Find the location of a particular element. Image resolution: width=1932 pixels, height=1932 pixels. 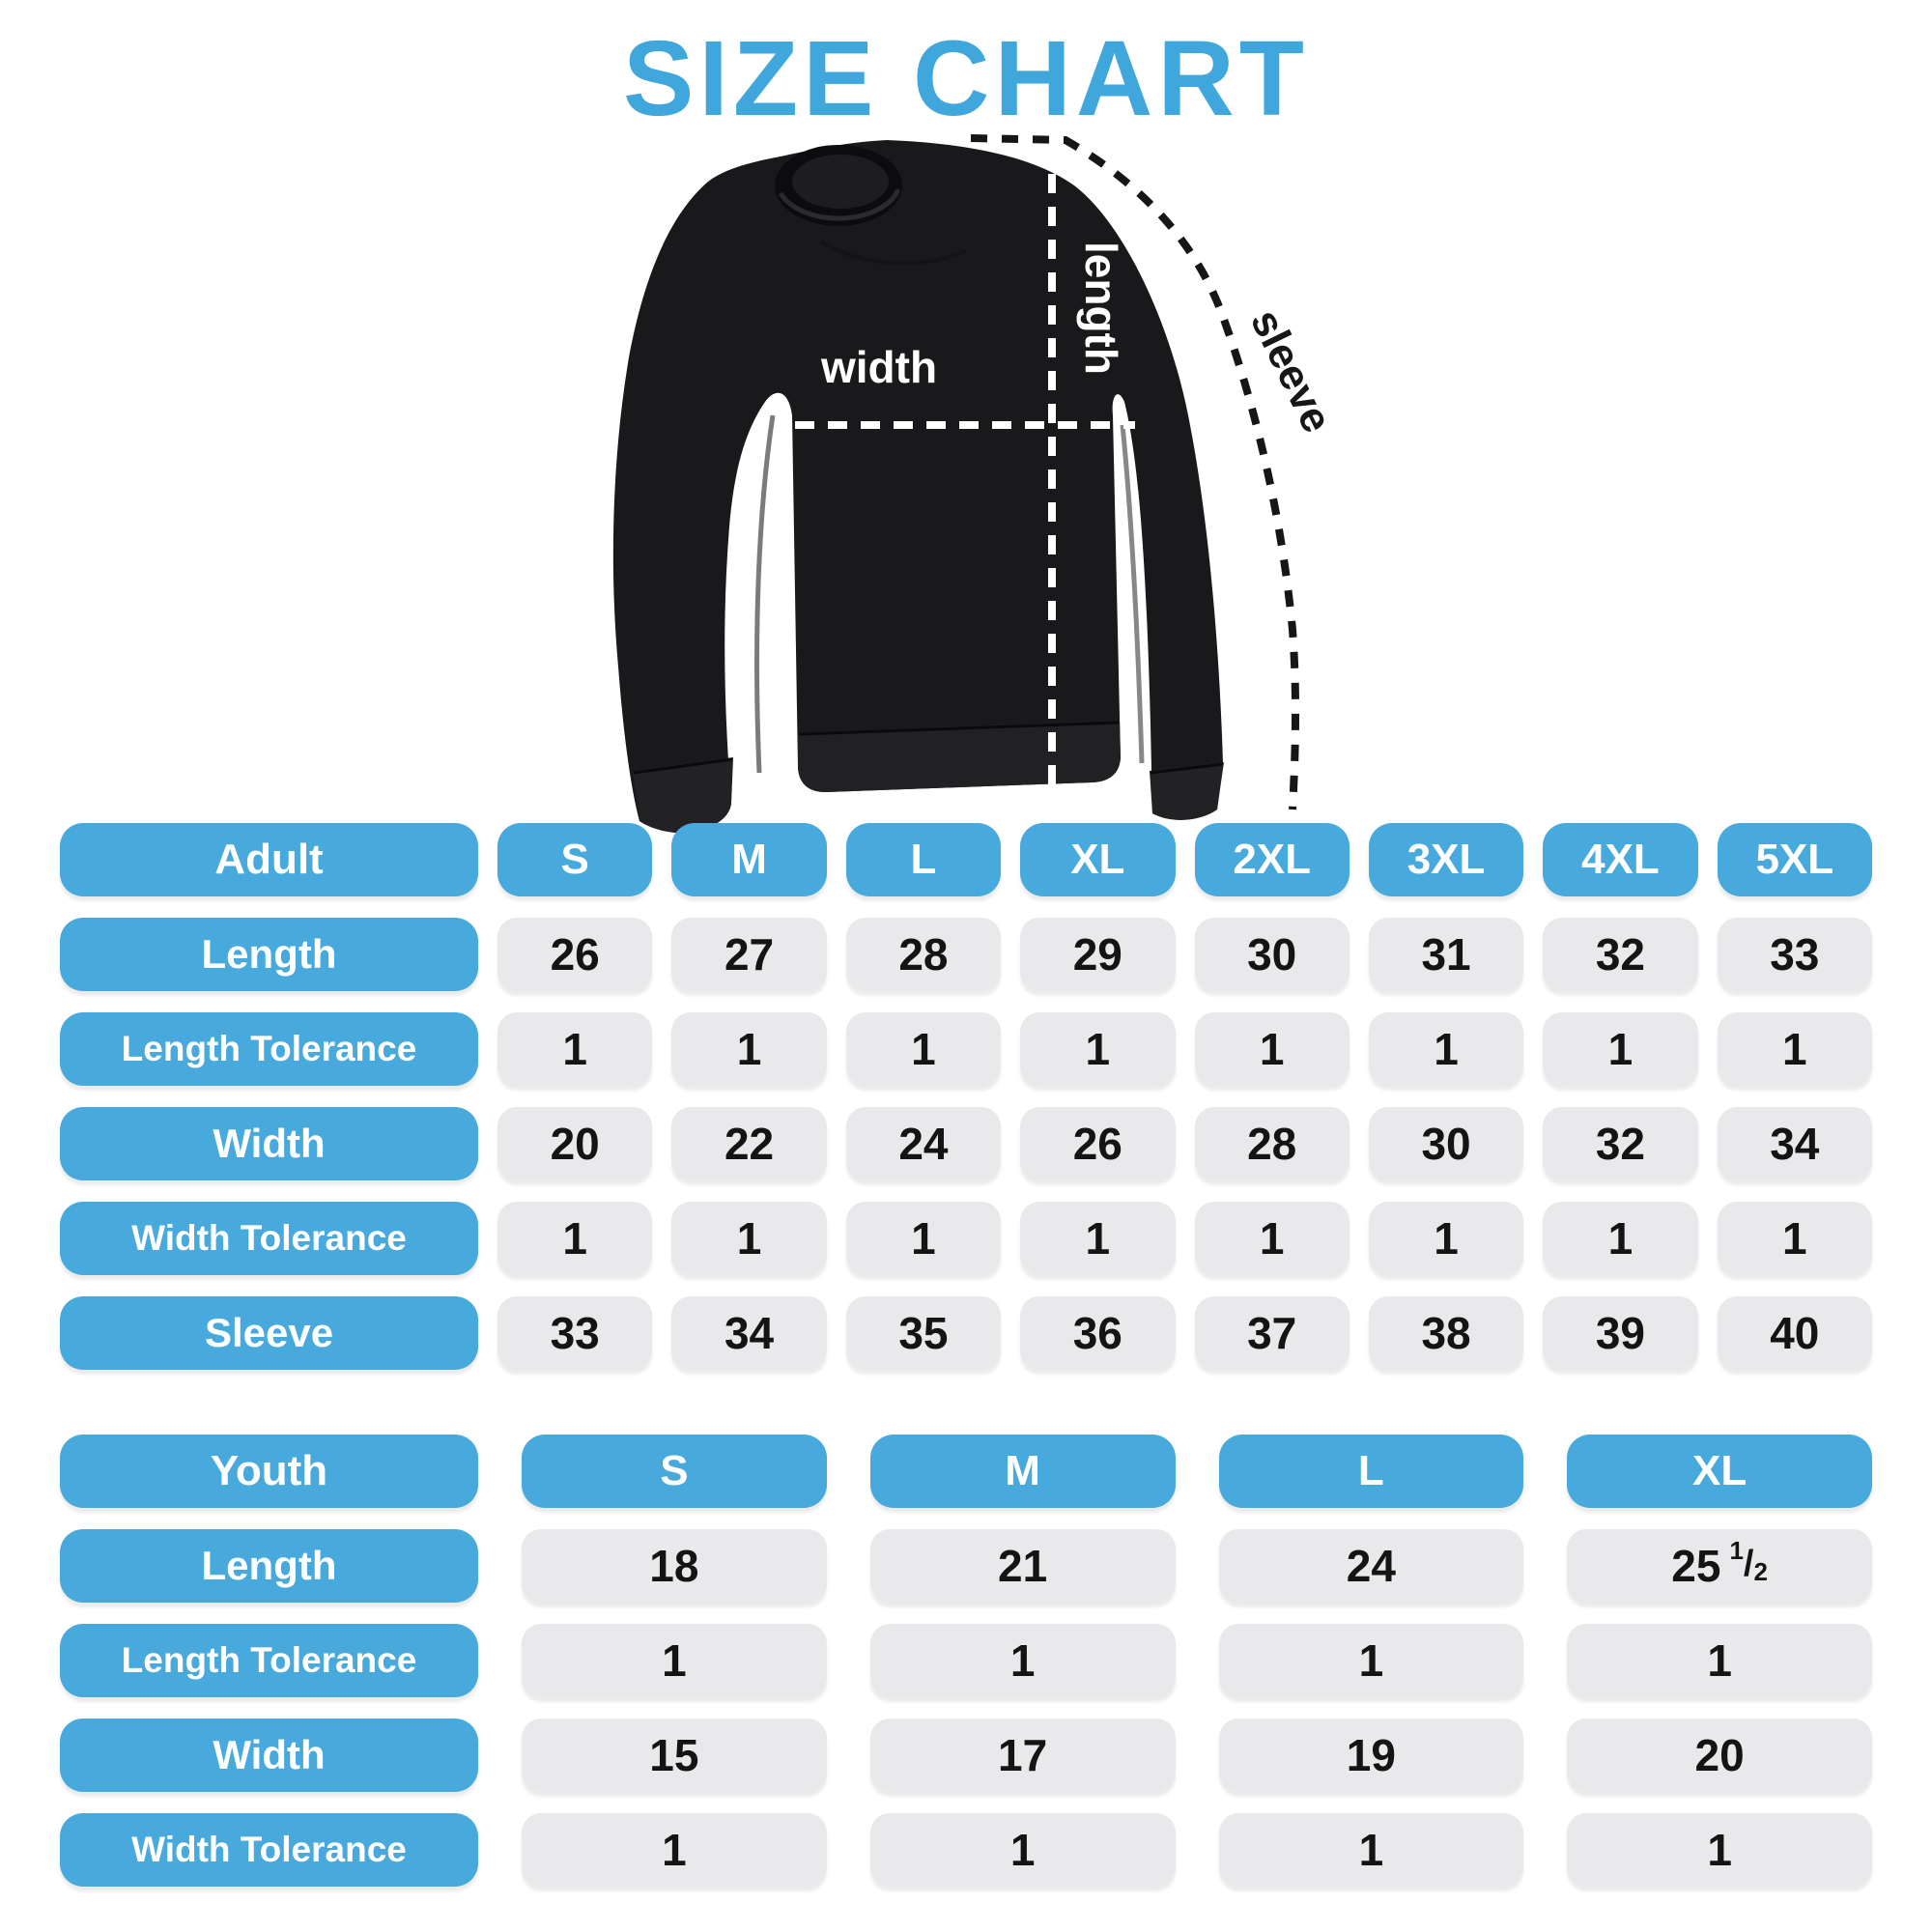

youth-table-title: Youth is located at coordinates (269, 1471).